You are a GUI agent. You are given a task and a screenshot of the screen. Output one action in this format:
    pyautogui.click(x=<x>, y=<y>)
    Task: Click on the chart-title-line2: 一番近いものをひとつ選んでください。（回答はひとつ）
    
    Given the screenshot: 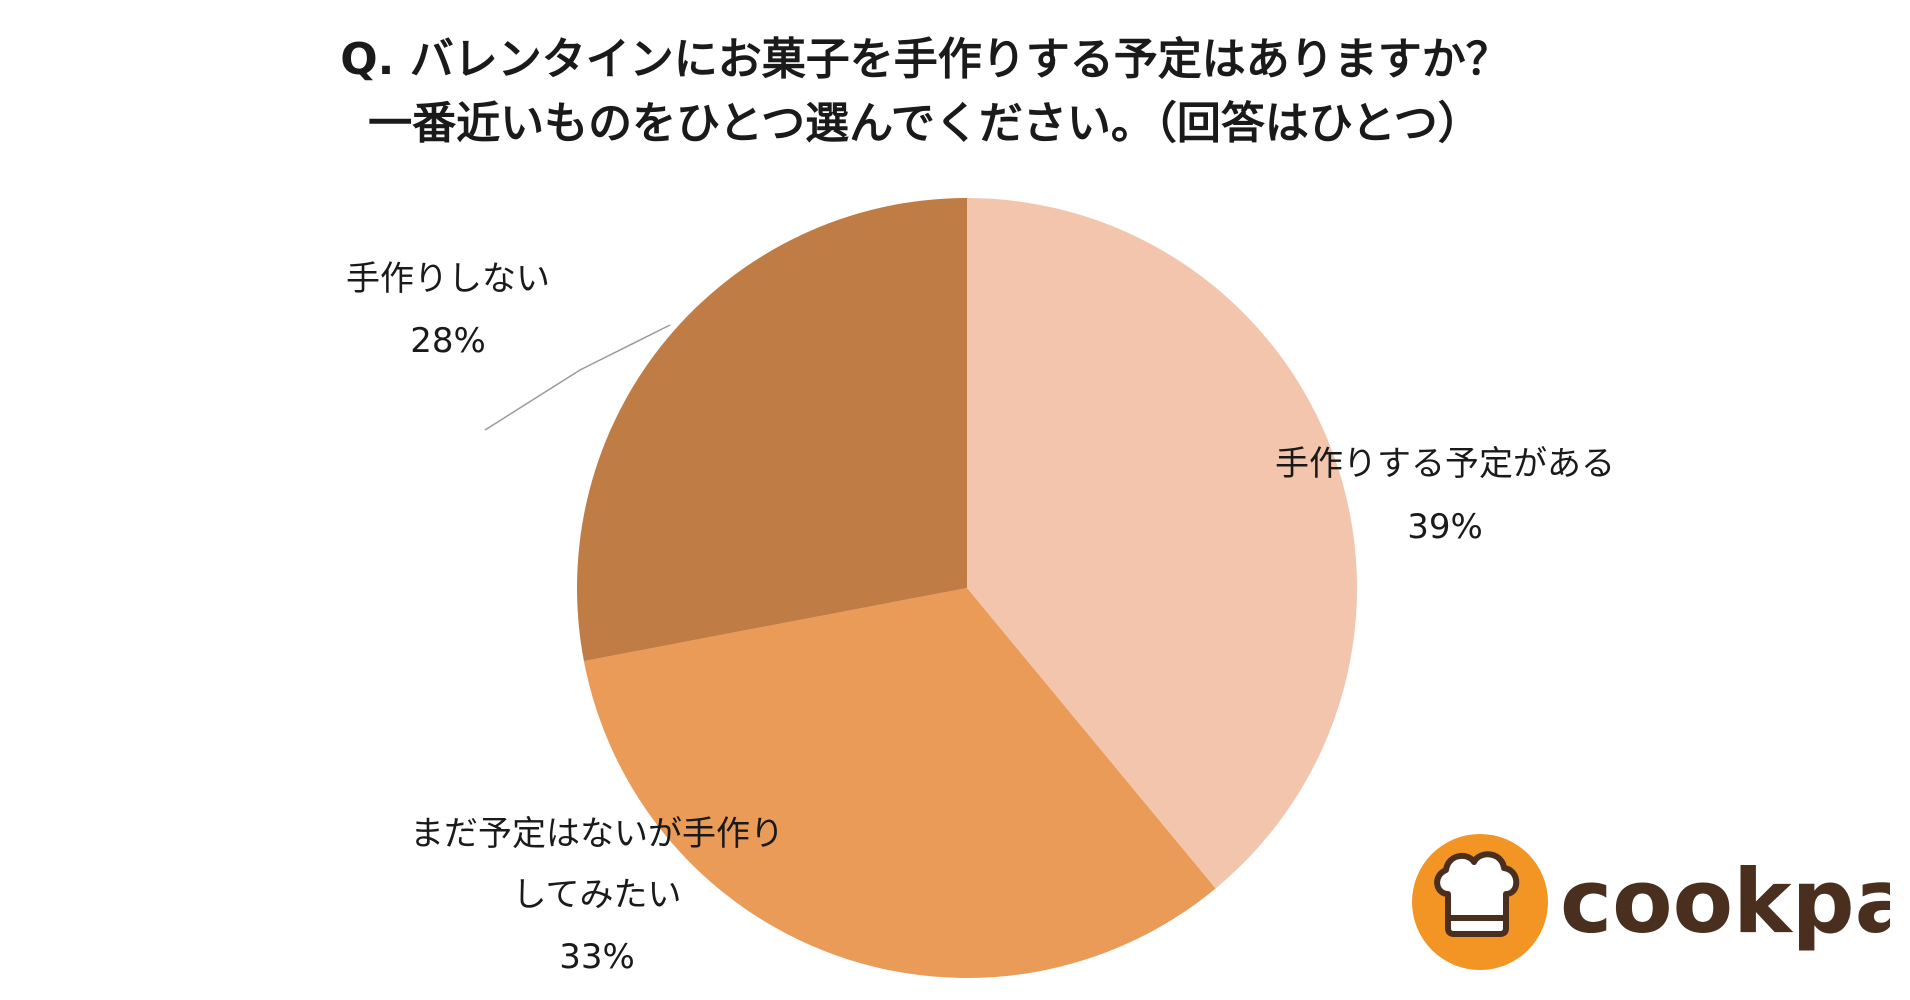 What is the action you would take?
    pyautogui.click(x=925, y=123)
    